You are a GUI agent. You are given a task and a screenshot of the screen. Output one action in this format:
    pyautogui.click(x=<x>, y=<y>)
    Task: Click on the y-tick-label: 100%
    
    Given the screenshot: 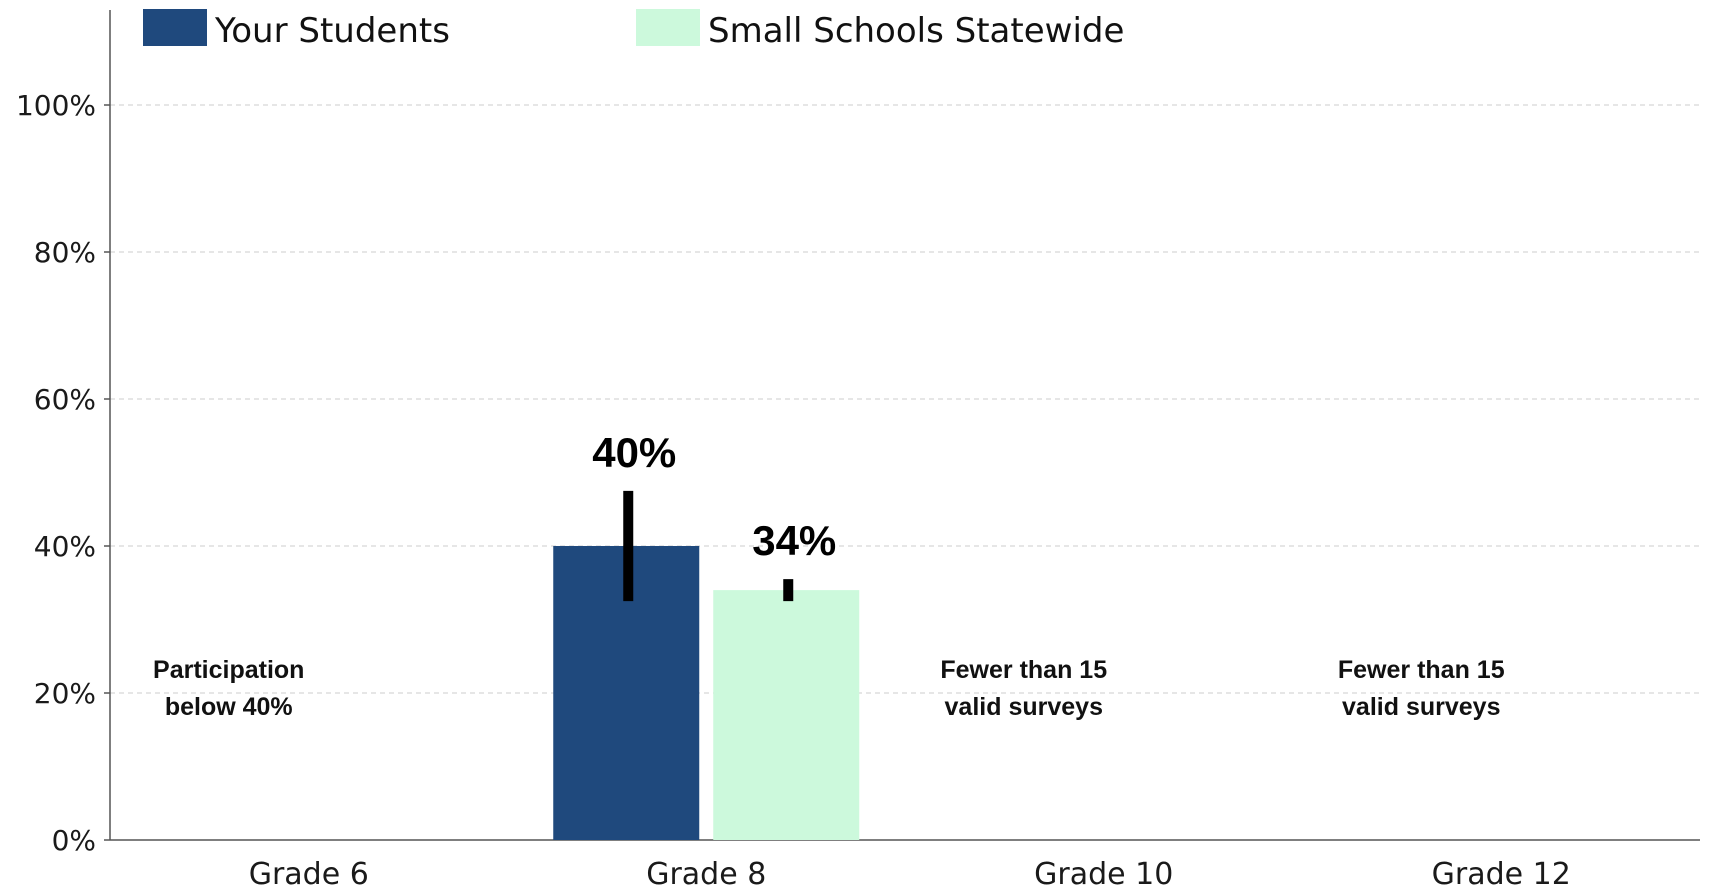 What is the action you would take?
    pyautogui.click(x=56, y=105)
    